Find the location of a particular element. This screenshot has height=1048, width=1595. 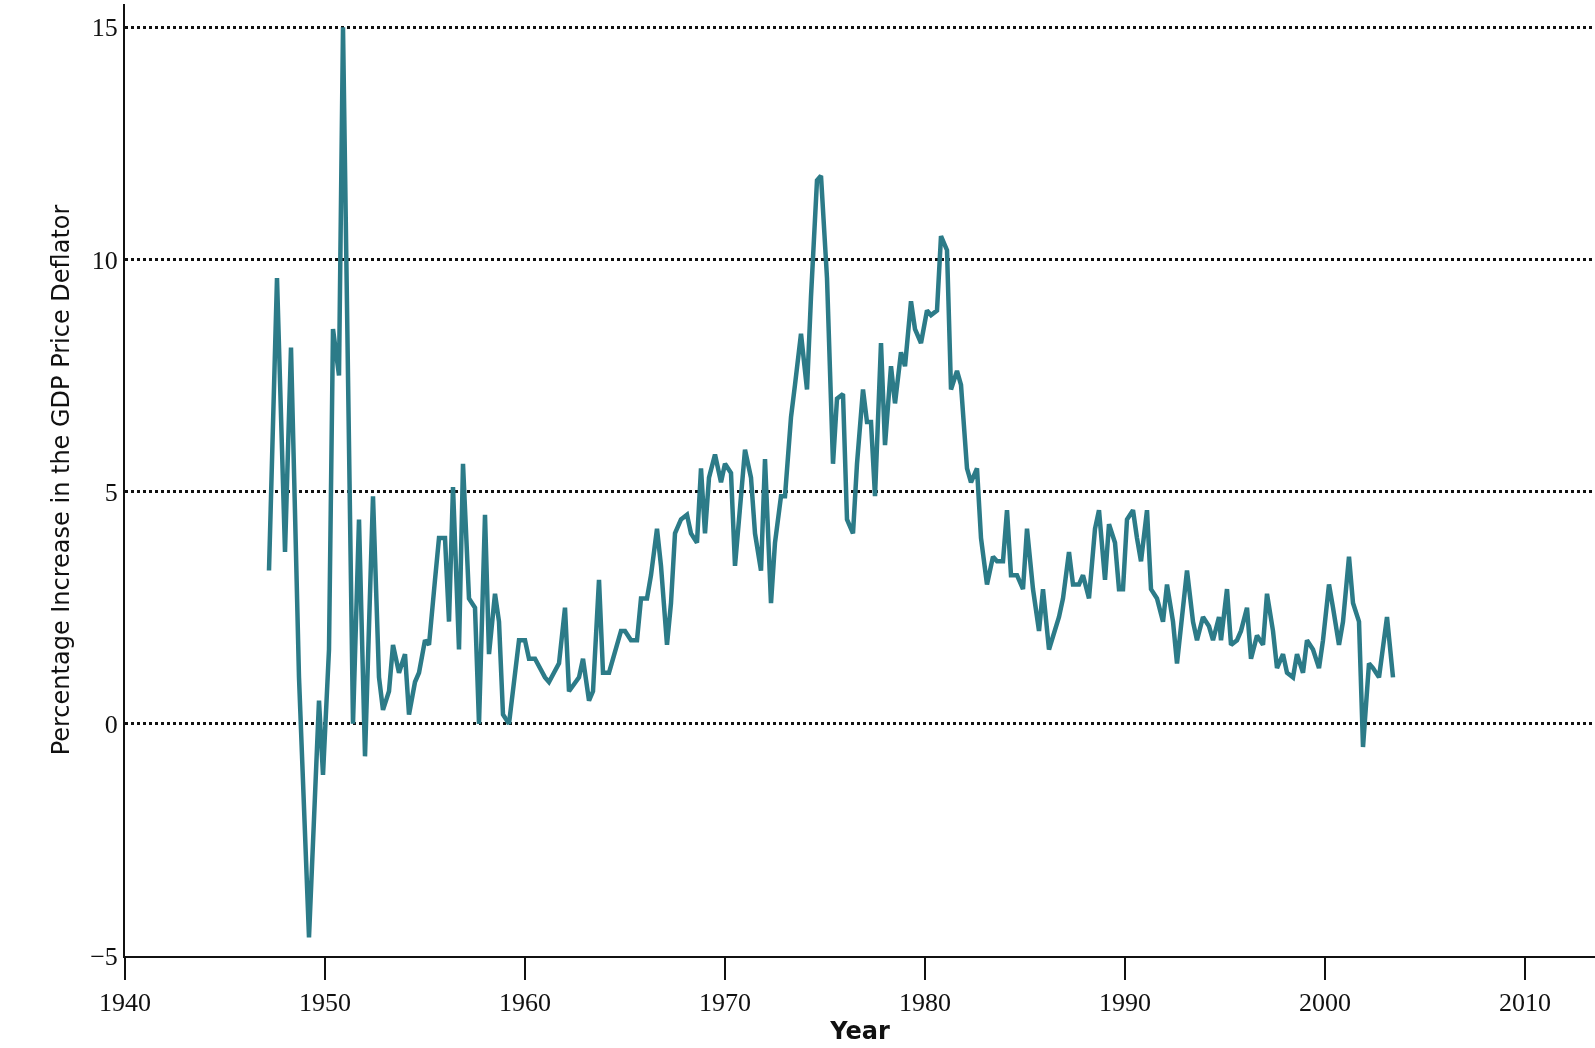

x-axis-title: Year is located at coordinates (859, 1031).